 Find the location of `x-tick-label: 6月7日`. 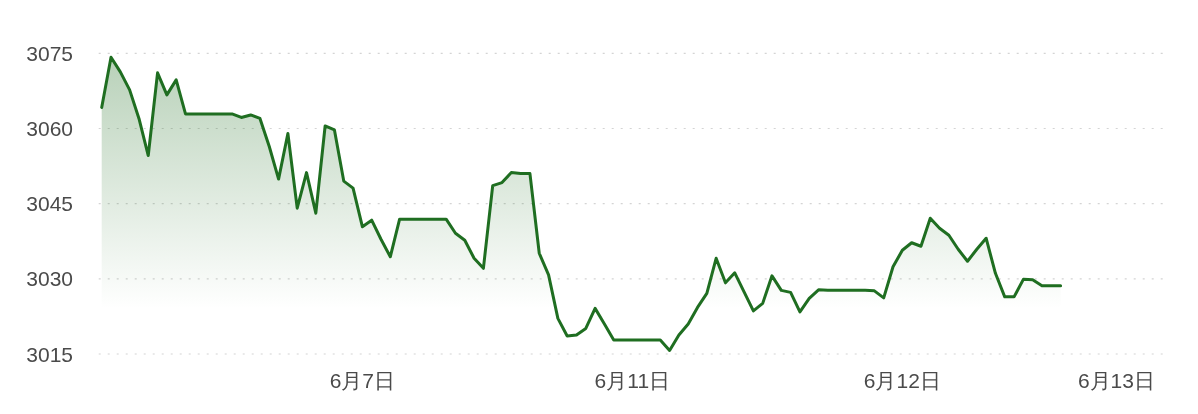

x-tick-label: 6月7日 is located at coordinates (362, 380).